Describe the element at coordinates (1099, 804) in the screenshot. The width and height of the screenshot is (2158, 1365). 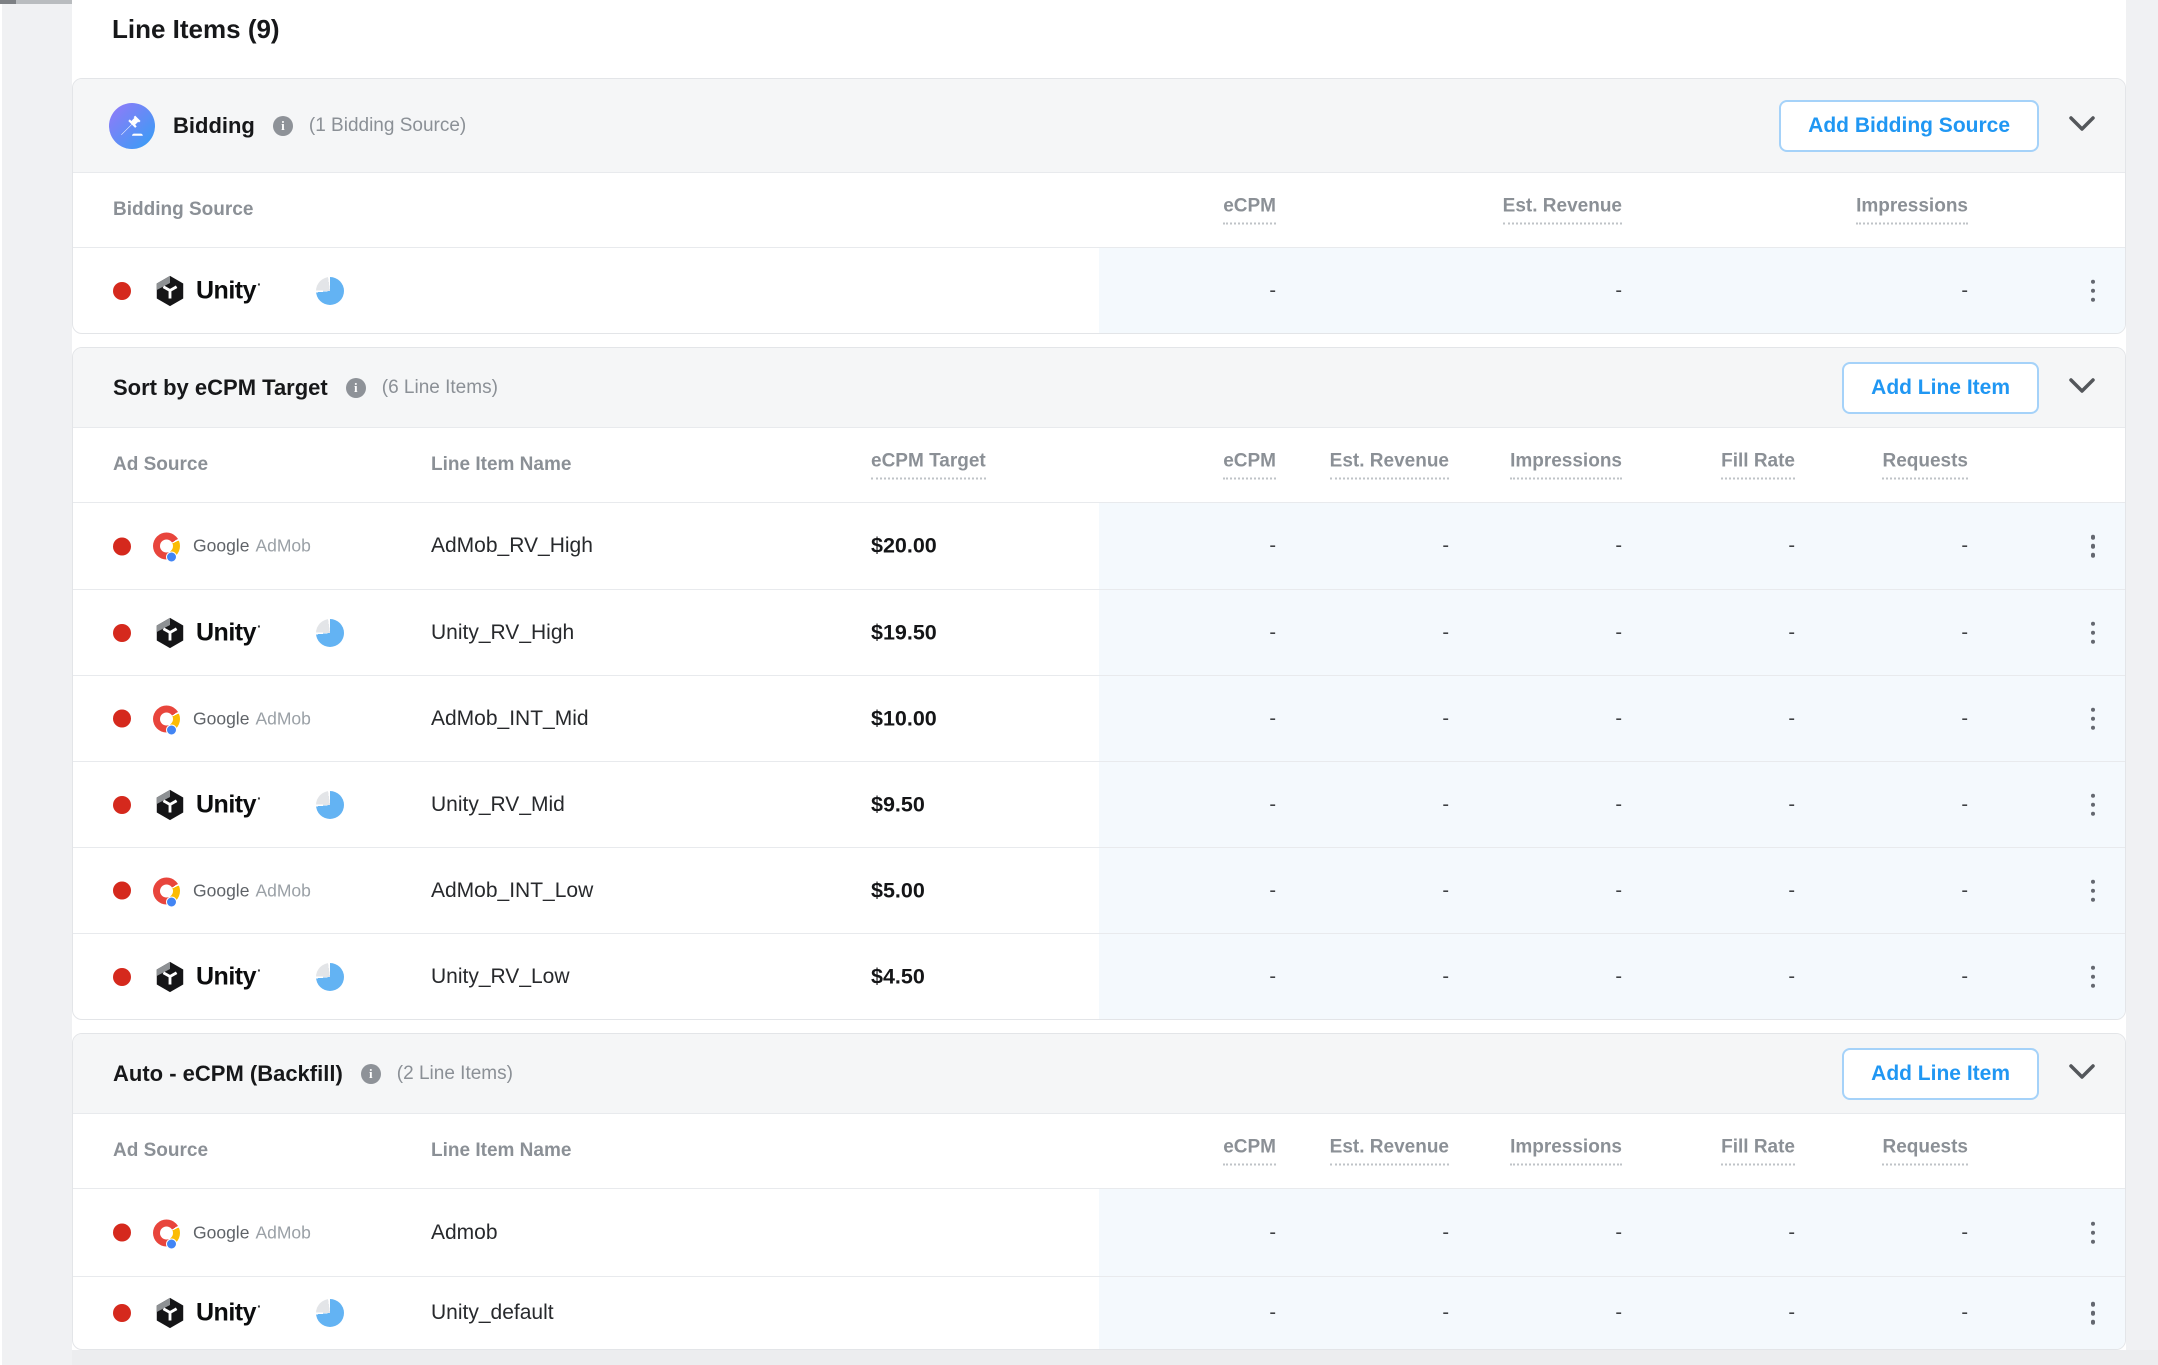
I see `table-row-unity-rv-mid: Unity· Unity_RV_Mid $9.50 - - - - -` at that location.